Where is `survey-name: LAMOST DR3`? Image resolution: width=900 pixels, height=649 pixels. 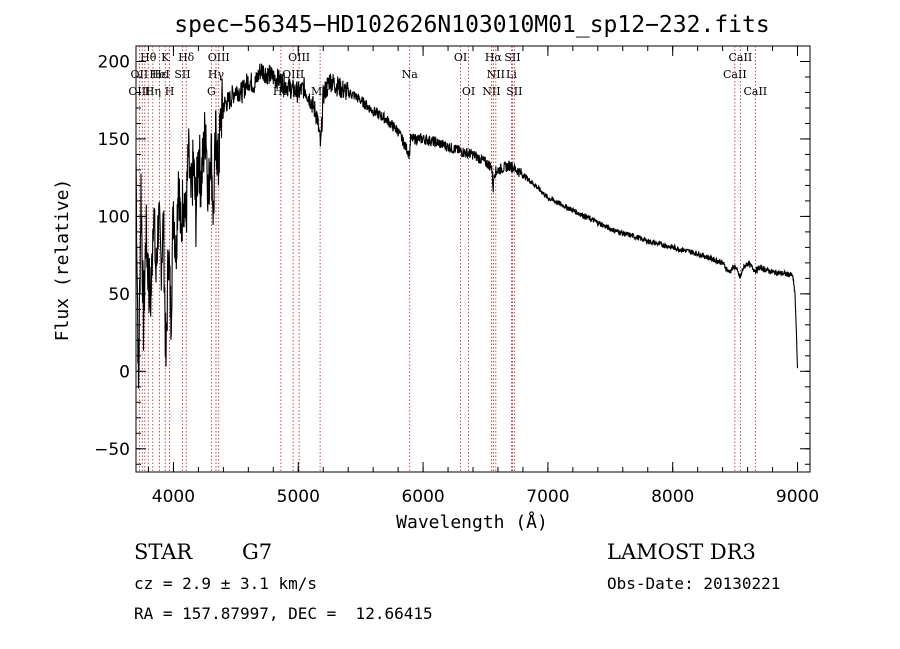
survey-name: LAMOST DR3 is located at coordinates (681, 552).